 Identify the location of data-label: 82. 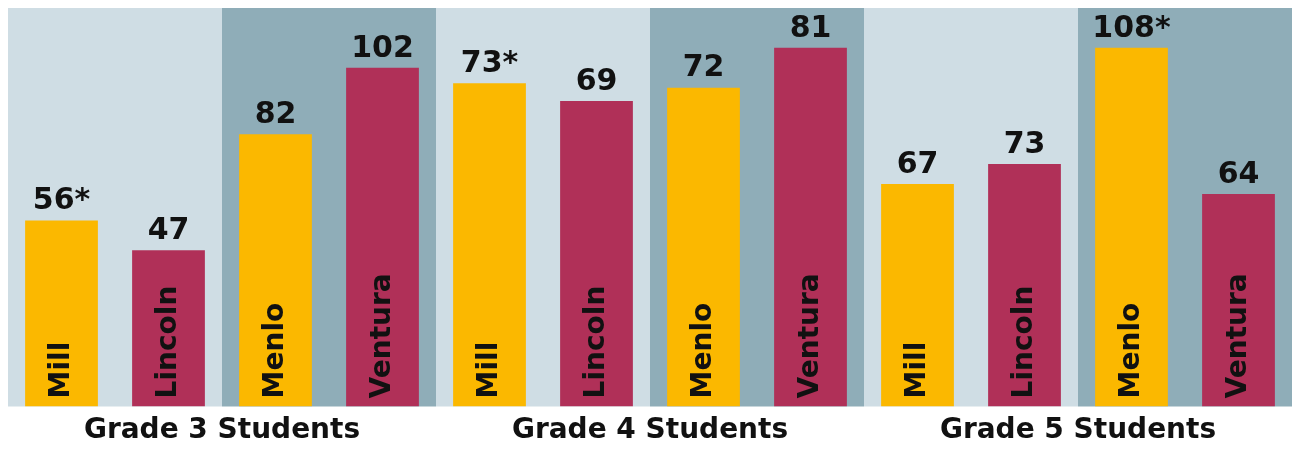
(275, 112).